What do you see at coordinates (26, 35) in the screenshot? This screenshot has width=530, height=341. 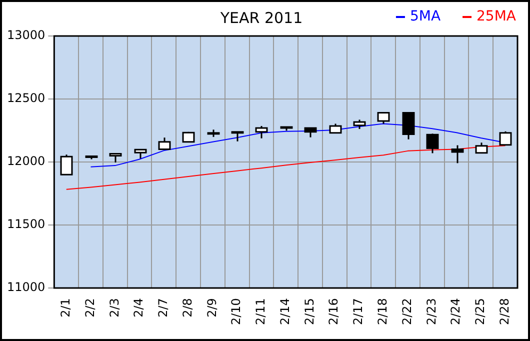 I see `y-tick-label: 13000` at bounding box center [26, 35].